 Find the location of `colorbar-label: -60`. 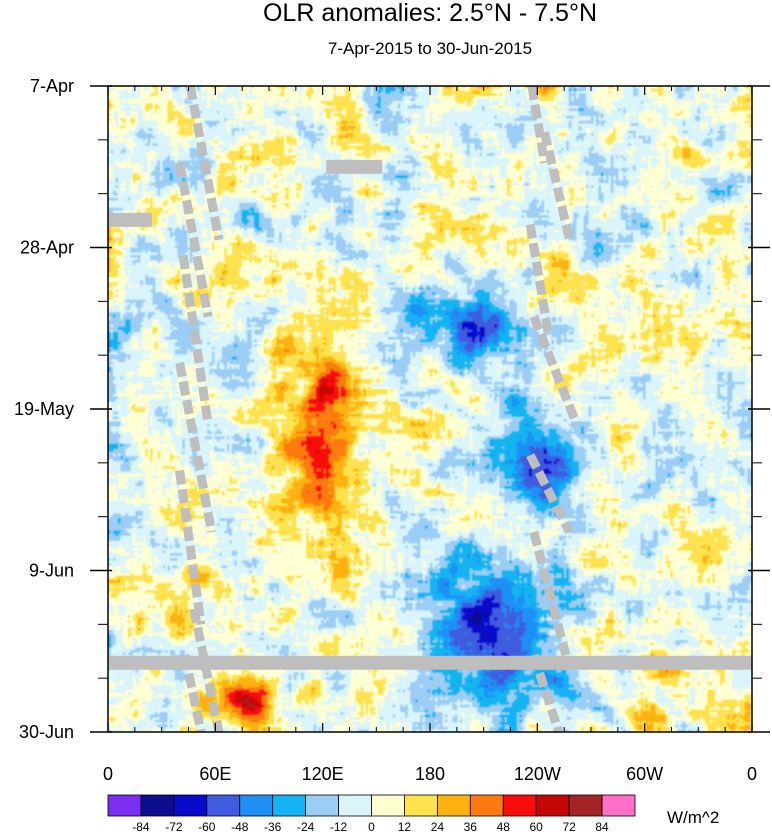

colorbar-label: -60 is located at coordinates (207, 827).